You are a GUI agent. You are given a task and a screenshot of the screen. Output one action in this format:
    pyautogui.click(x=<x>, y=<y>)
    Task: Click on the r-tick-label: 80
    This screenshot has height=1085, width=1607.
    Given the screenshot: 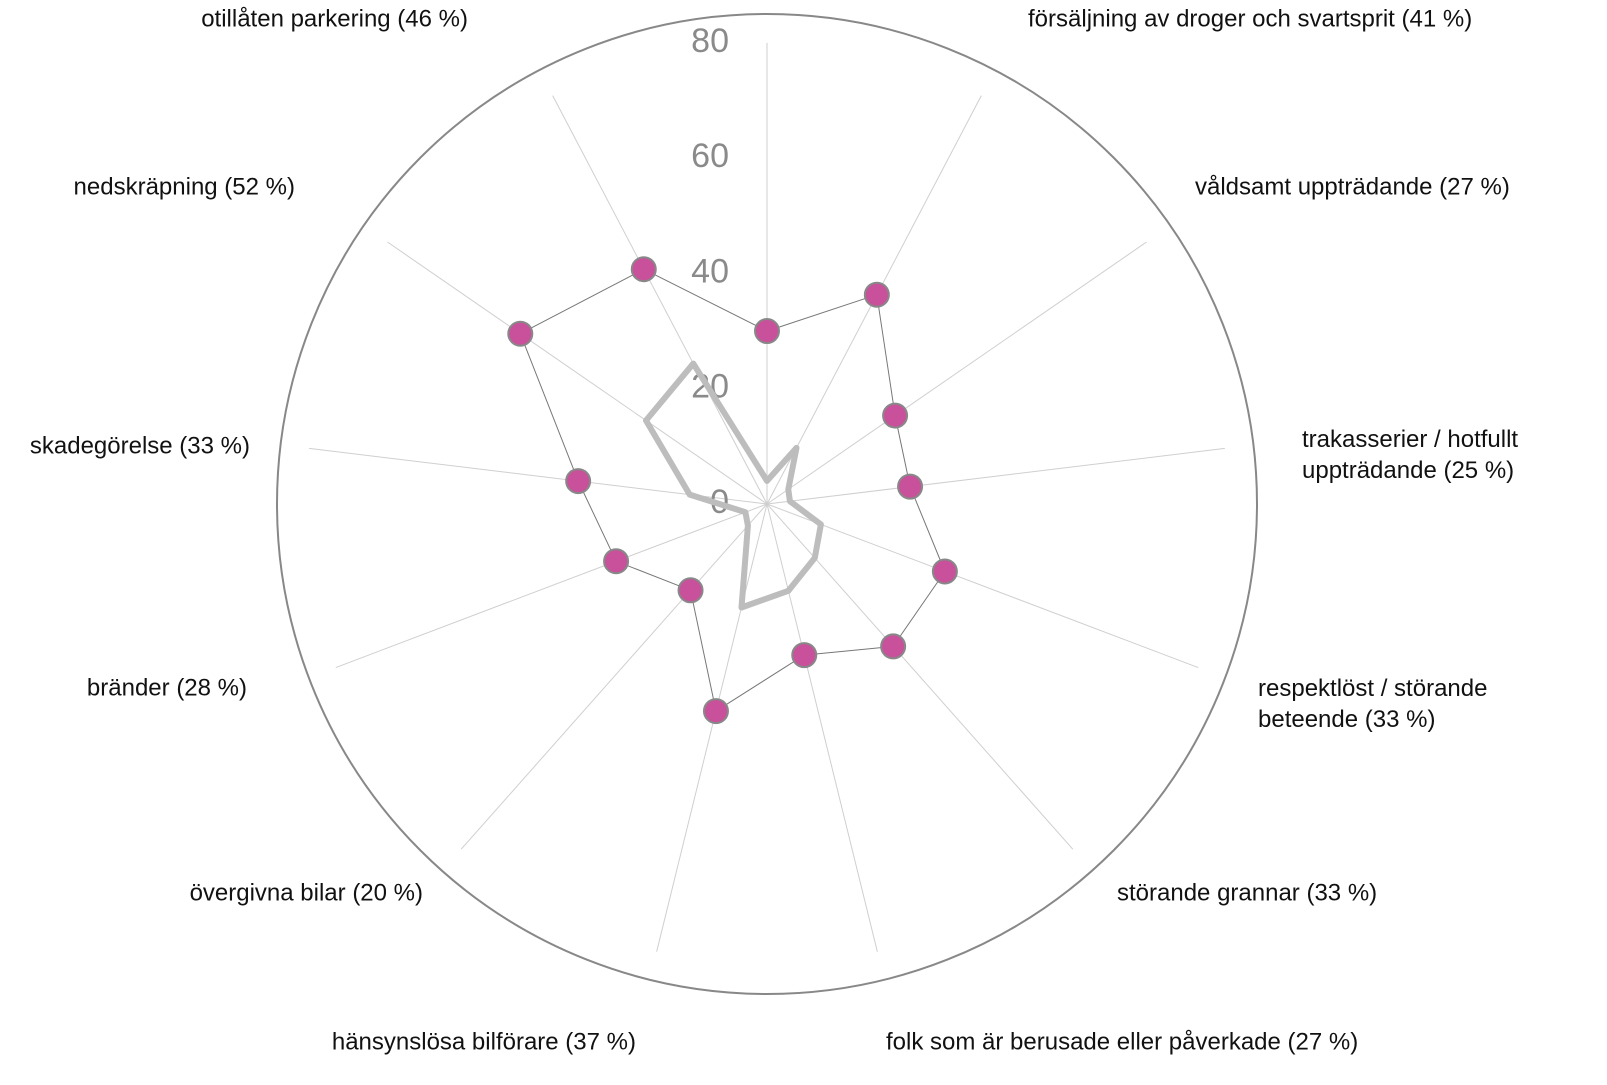 What is the action you would take?
    pyautogui.click(x=710, y=41)
    